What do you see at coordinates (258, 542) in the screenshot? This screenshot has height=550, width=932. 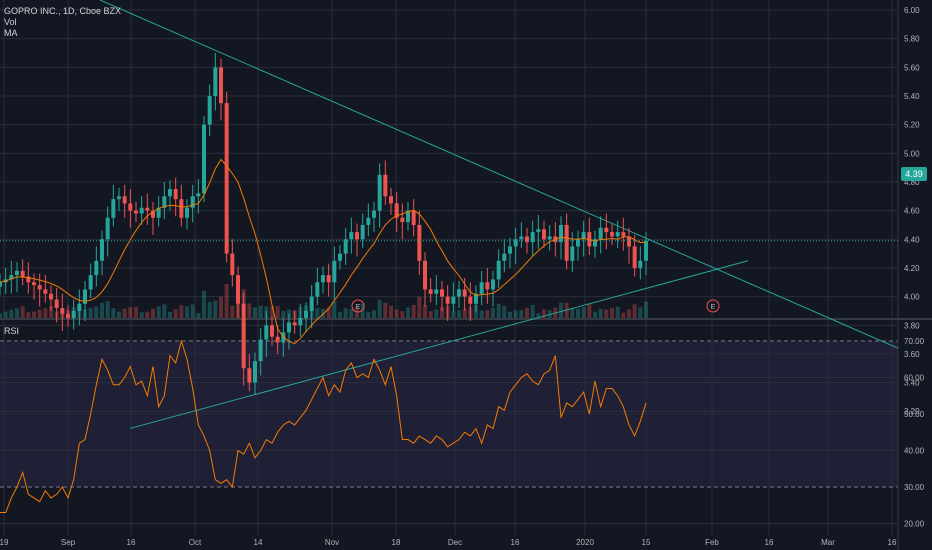 I see `x-tick-label: 14` at bounding box center [258, 542].